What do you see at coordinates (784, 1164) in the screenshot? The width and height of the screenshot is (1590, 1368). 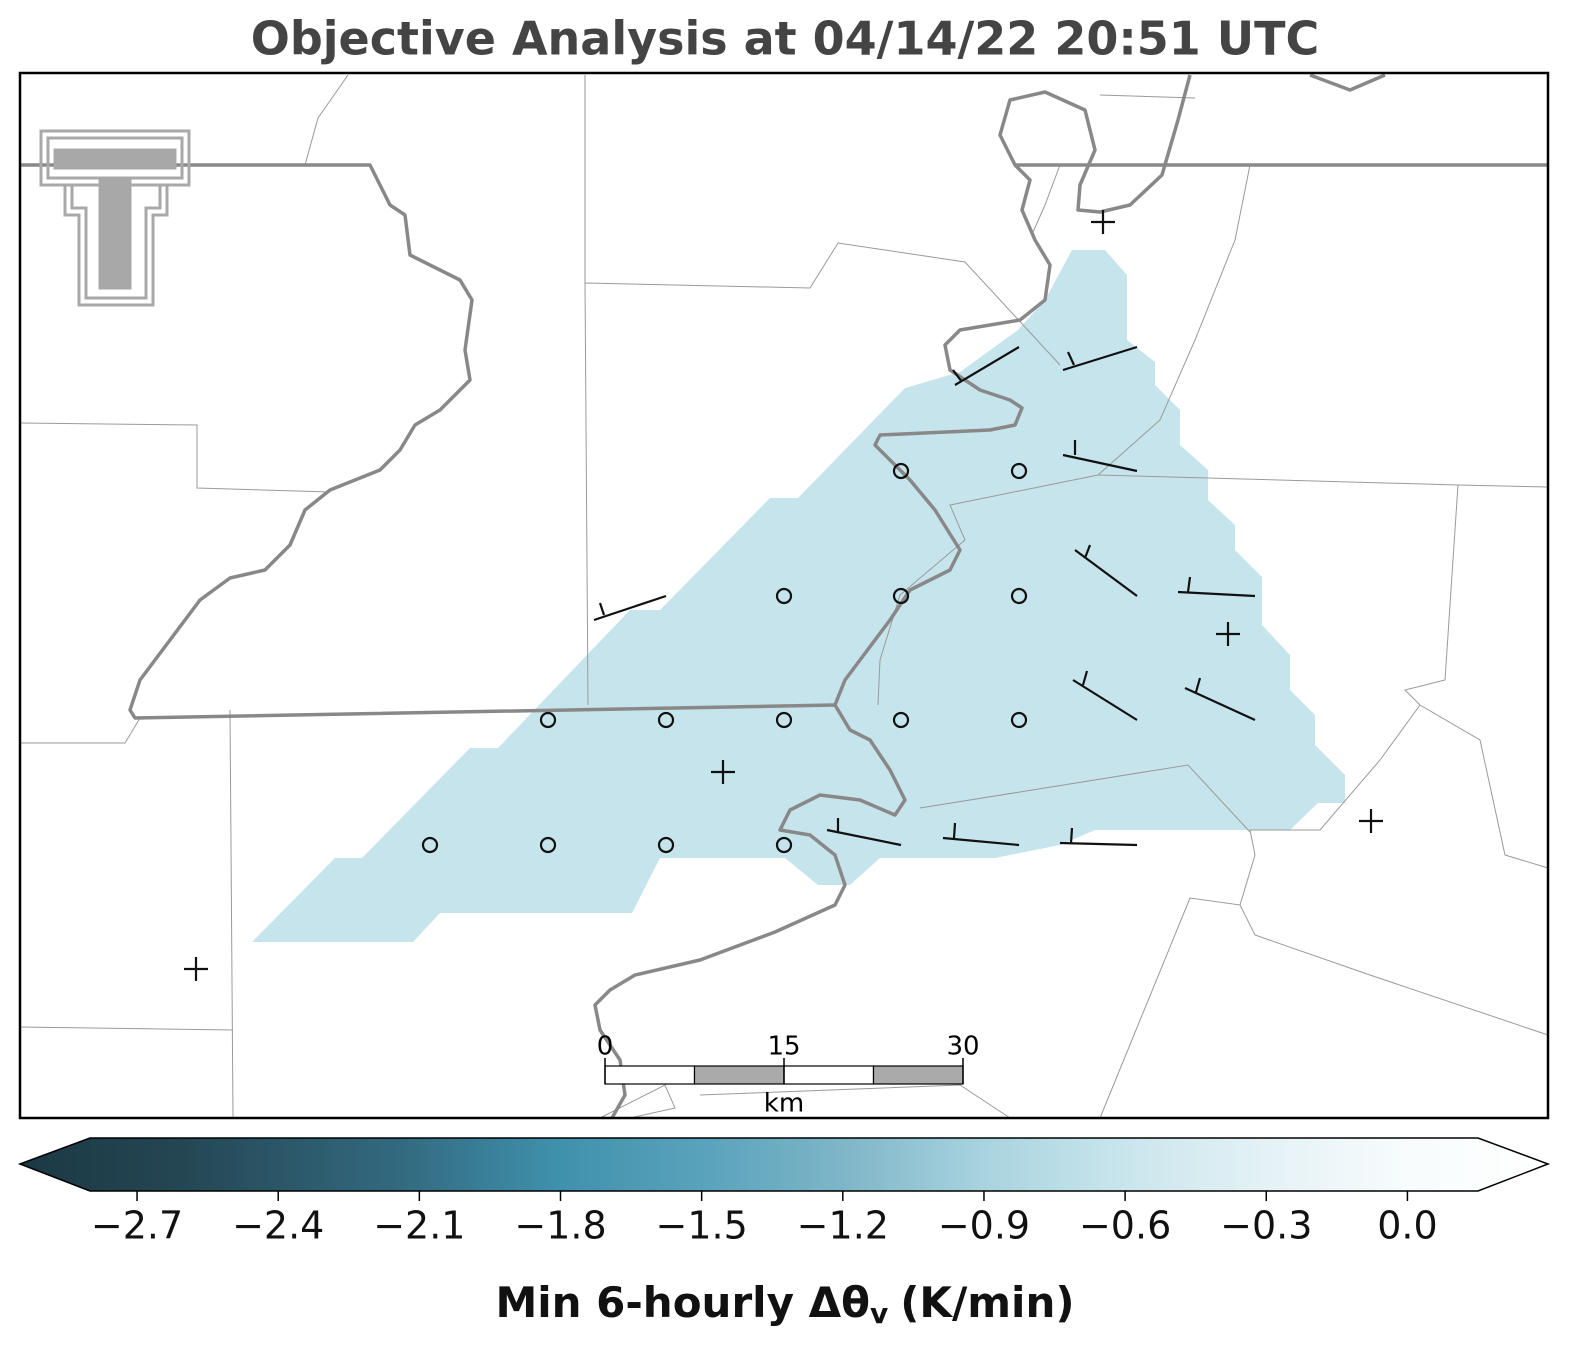 I see `colorbar` at bounding box center [784, 1164].